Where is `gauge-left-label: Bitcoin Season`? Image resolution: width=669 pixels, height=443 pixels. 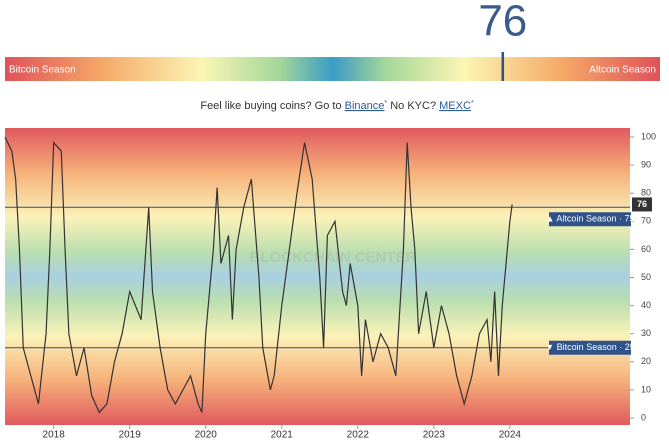 gauge-left-label: Bitcoin Season is located at coordinates (42, 70).